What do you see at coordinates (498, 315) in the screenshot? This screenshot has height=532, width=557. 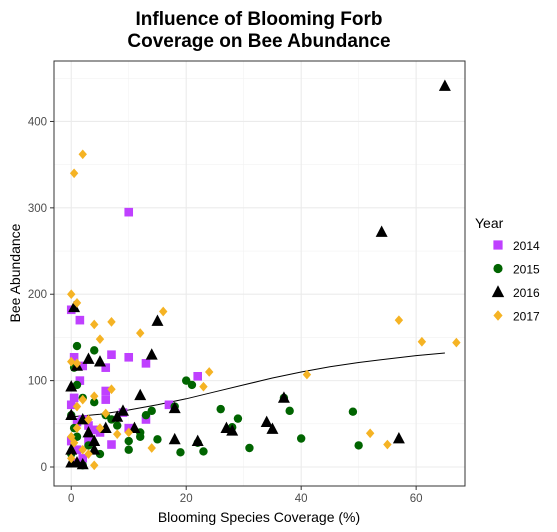 I see `legend-key-diamond-icon` at bounding box center [498, 315].